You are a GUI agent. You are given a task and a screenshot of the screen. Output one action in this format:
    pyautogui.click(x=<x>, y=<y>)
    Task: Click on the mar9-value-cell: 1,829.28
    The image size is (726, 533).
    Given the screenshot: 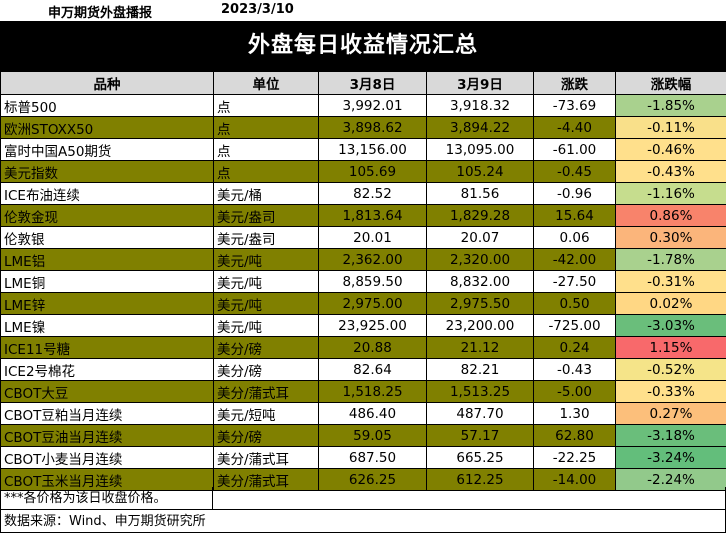 What is the action you would take?
    pyautogui.click(x=480, y=215)
    